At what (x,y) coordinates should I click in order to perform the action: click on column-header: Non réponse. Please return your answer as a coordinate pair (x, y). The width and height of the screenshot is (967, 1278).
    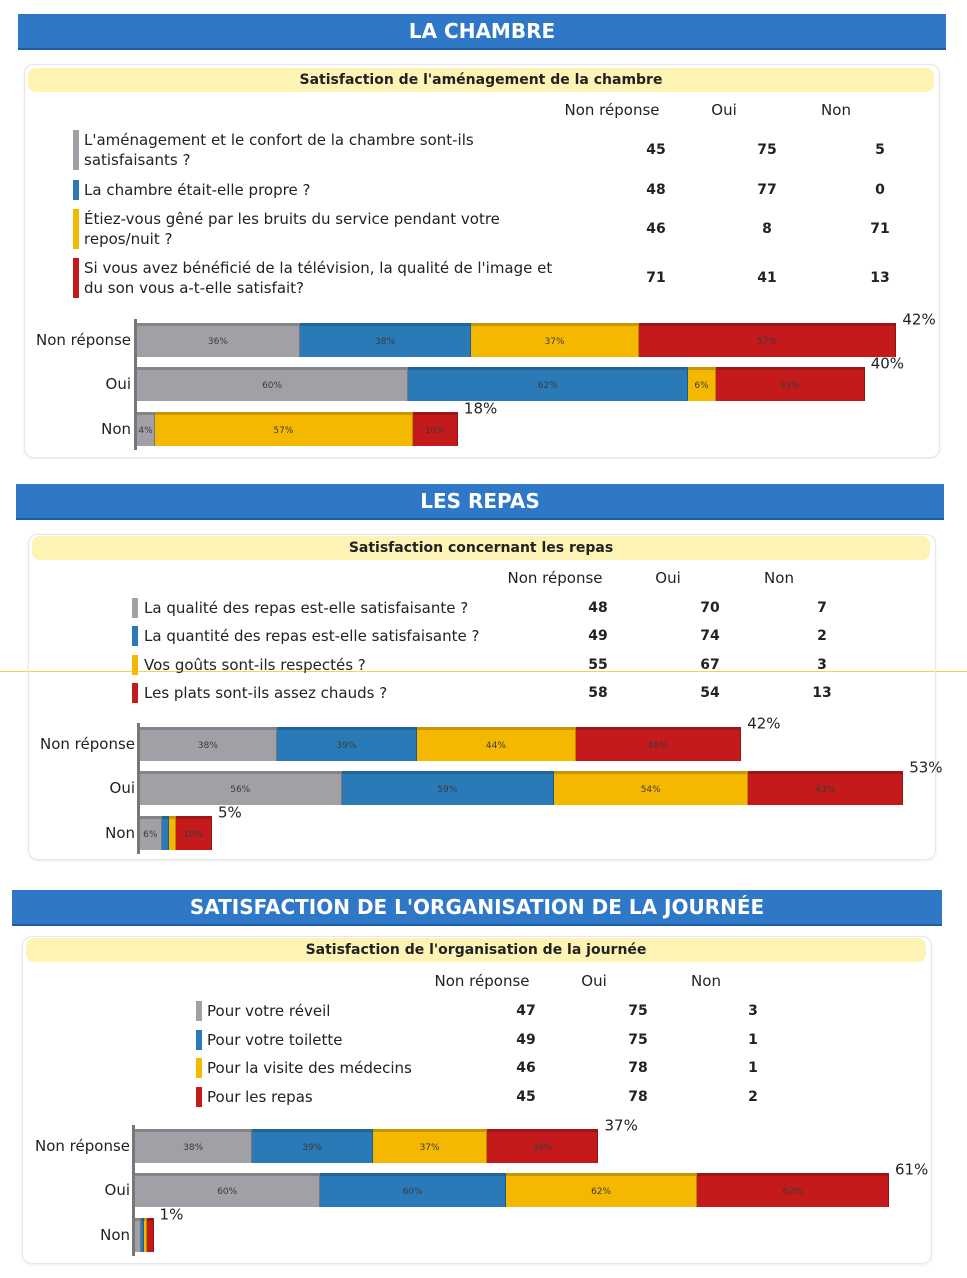
    Looking at the image, I should click on (482, 981).